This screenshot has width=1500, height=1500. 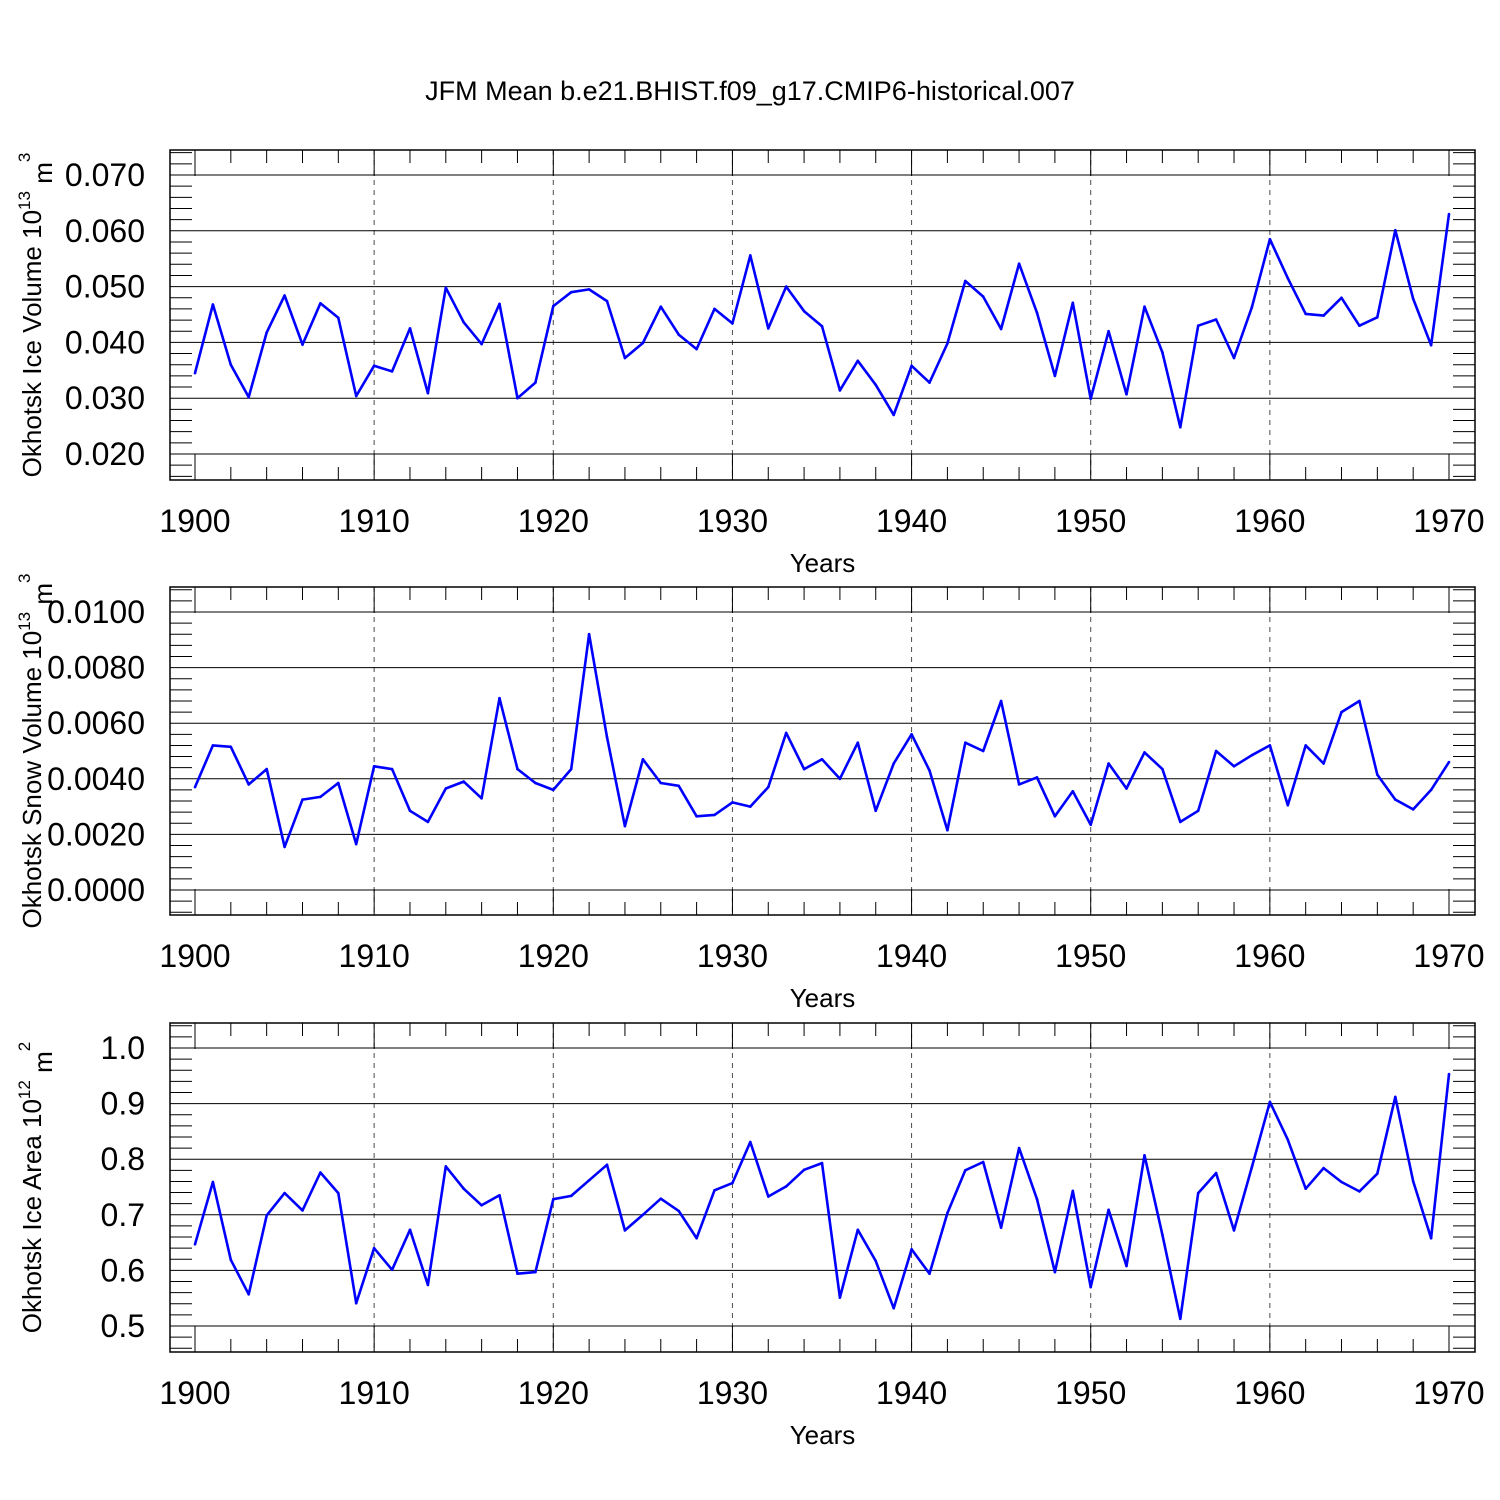 I want to click on y-tick-label: 0.030, so click(x=105, y=398).